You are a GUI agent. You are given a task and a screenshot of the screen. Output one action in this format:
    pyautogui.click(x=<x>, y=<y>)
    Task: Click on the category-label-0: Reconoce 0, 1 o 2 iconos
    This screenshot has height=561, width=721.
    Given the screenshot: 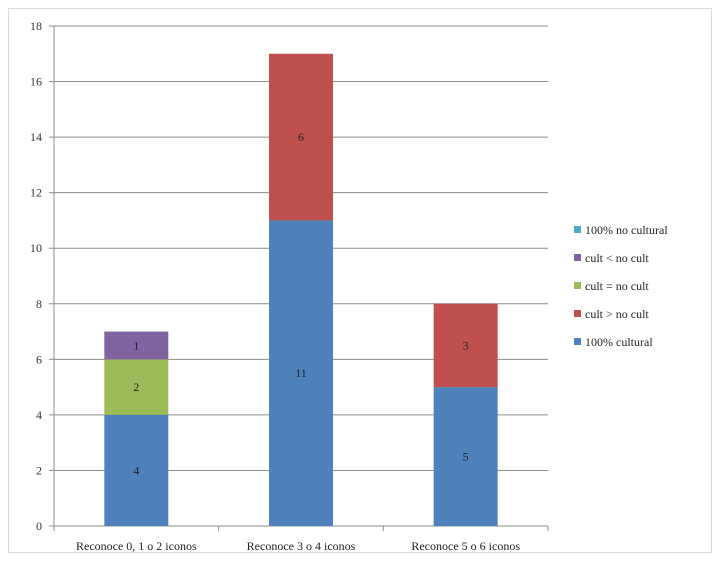 What is the action you would take?
    pyautogui.click(x=136, y=546)
    